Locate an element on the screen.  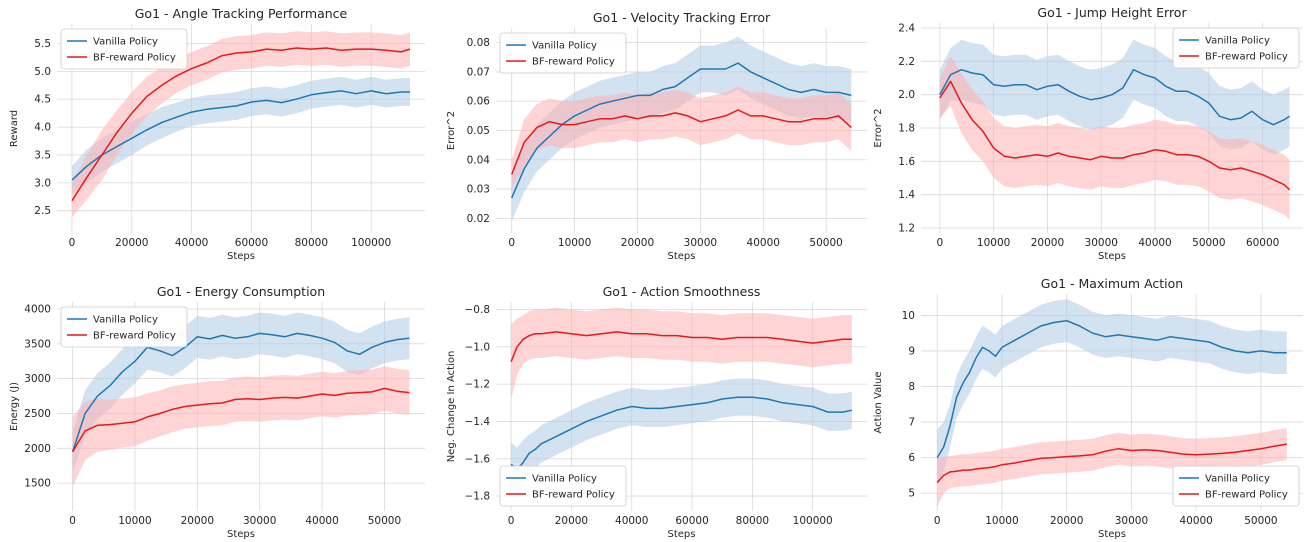
y-tick-label: 0.02 is located at coordinates (478, 219).